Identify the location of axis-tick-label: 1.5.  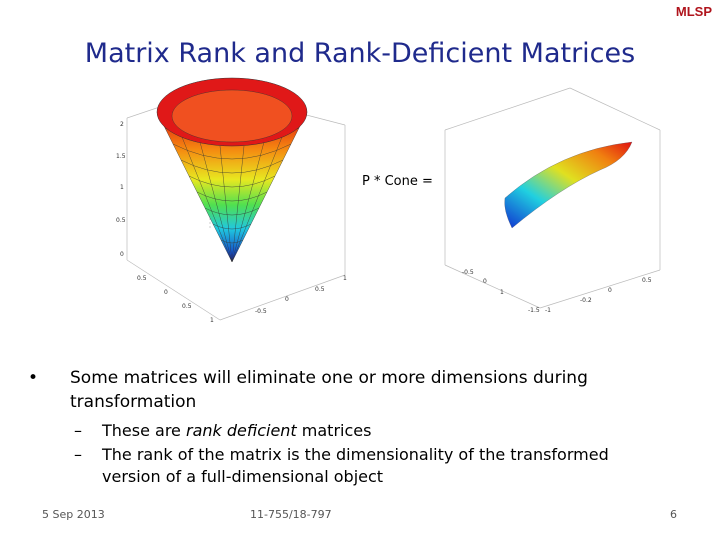
(121, 156).